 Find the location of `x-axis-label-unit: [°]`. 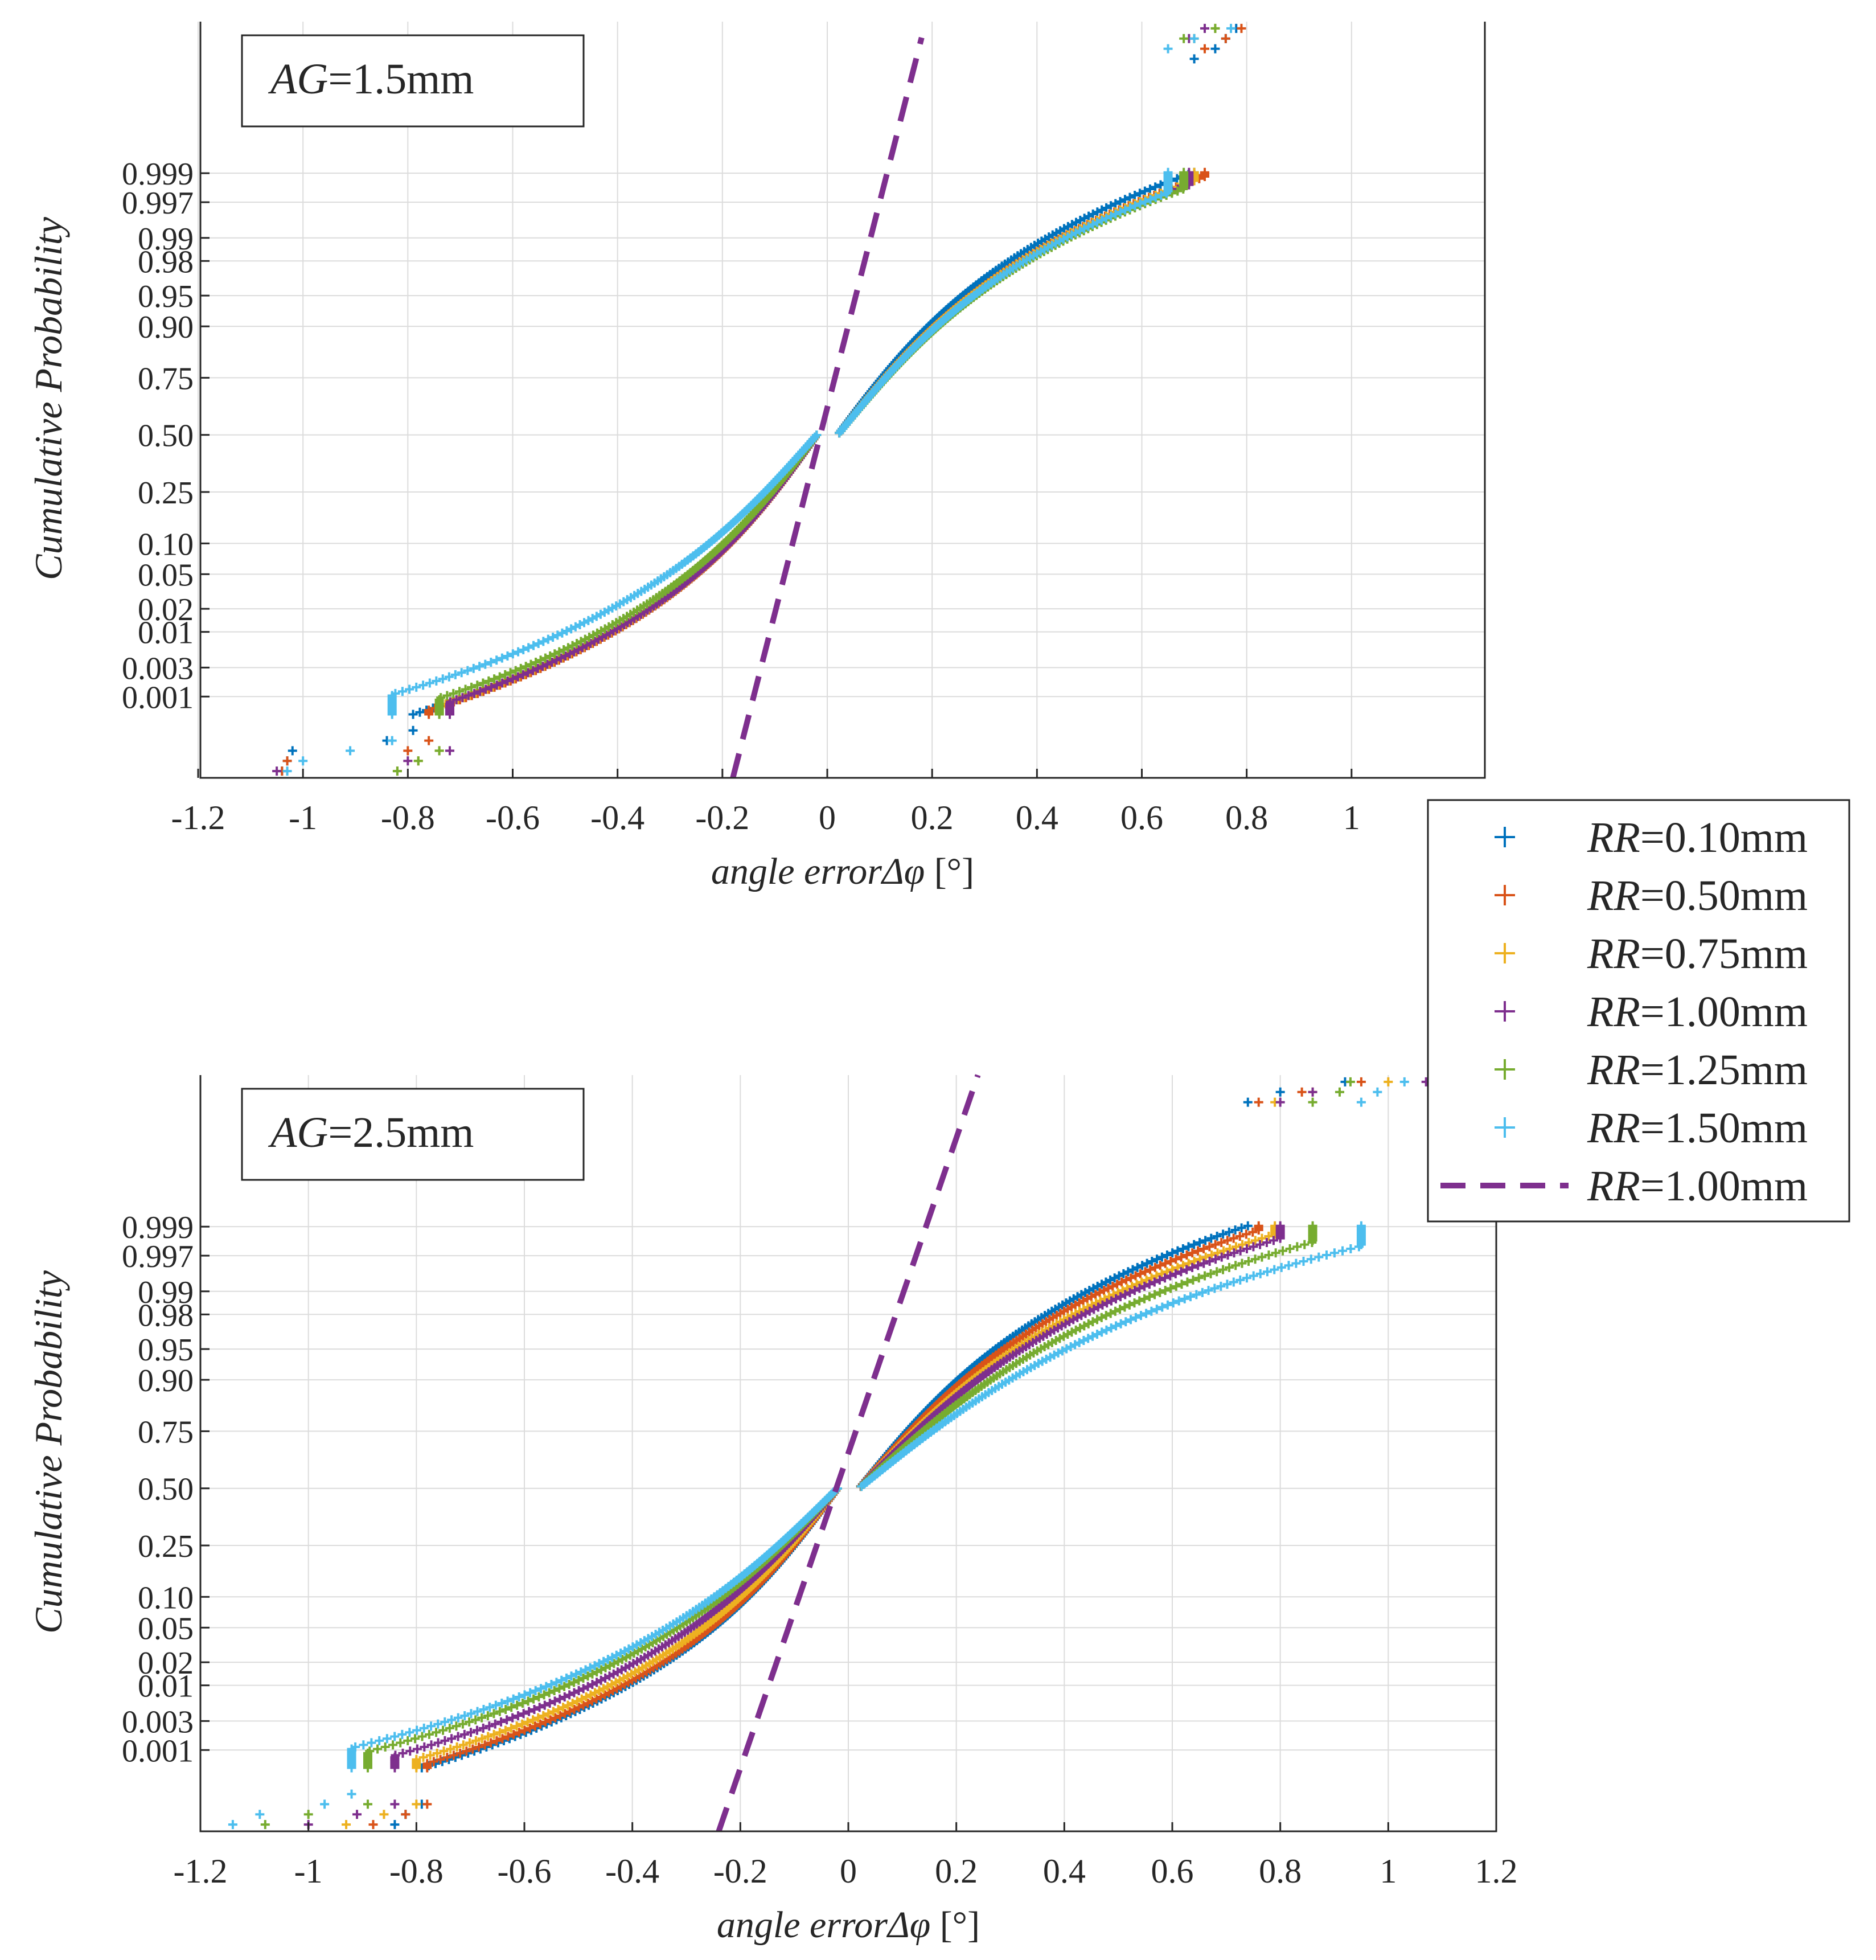

x-axis-label-unit: [°] is located at coordinates (955, 1925).